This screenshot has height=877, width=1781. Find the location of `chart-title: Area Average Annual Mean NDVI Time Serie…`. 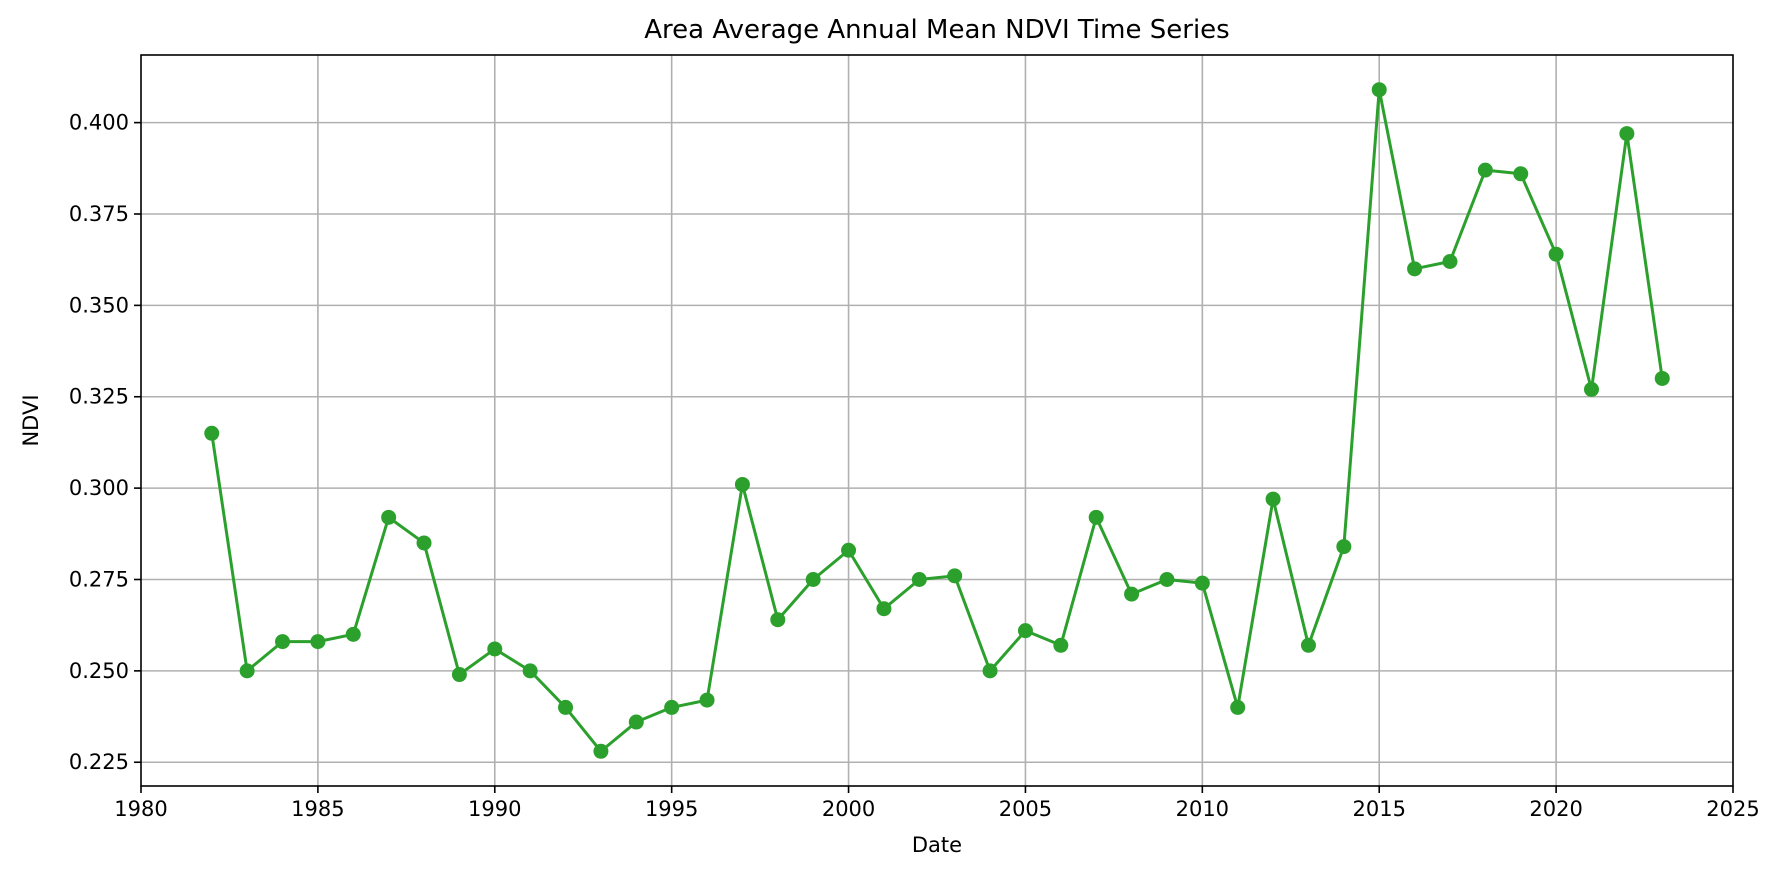

chart-title: Area Average Annual Mean NDVI Time Serie… is located at coordinates (936, 30).